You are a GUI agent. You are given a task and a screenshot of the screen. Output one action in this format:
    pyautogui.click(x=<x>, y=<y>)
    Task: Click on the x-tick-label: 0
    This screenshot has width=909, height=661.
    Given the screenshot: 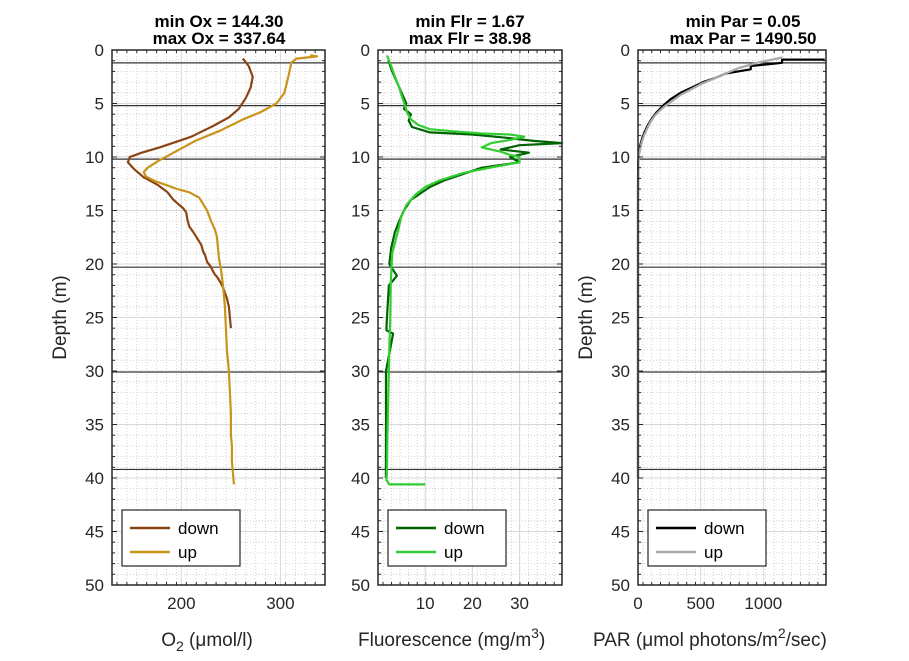 What is the action you would take?
    pyautogui.click(x=637, y=603)
    